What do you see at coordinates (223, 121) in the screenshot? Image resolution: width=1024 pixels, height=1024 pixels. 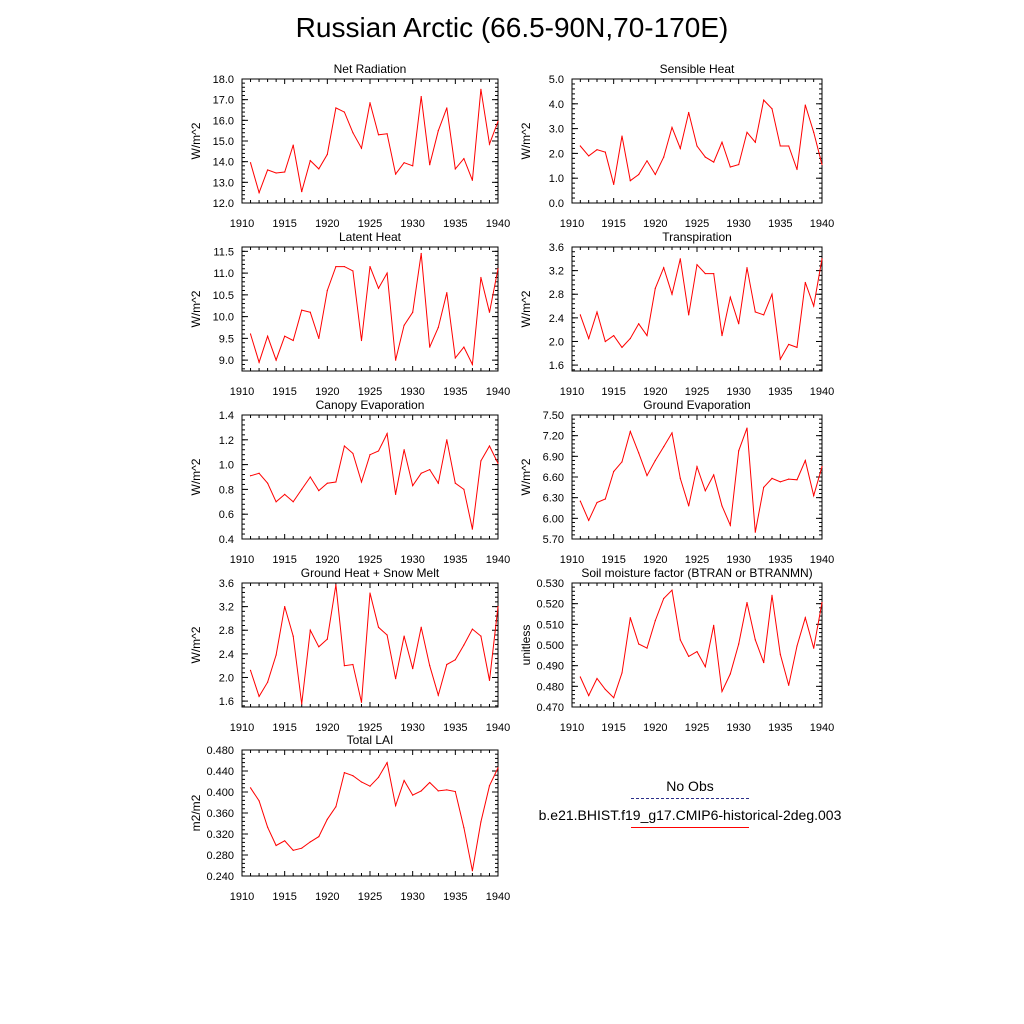 I see `y-tick-label: 16.0` at bounding box center [223, 121].